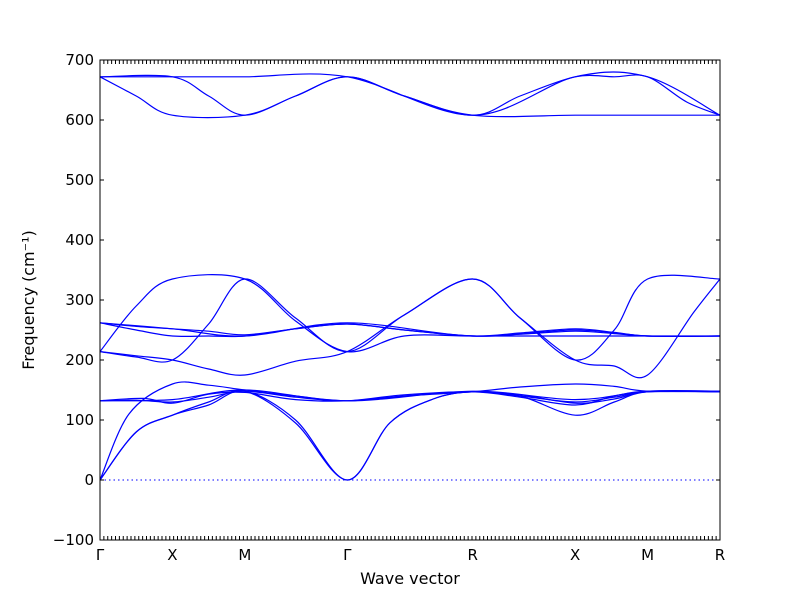 The width and height of the screenshot is (800, 600). I want to click on y-tick-label: −100, so click(73, 540).